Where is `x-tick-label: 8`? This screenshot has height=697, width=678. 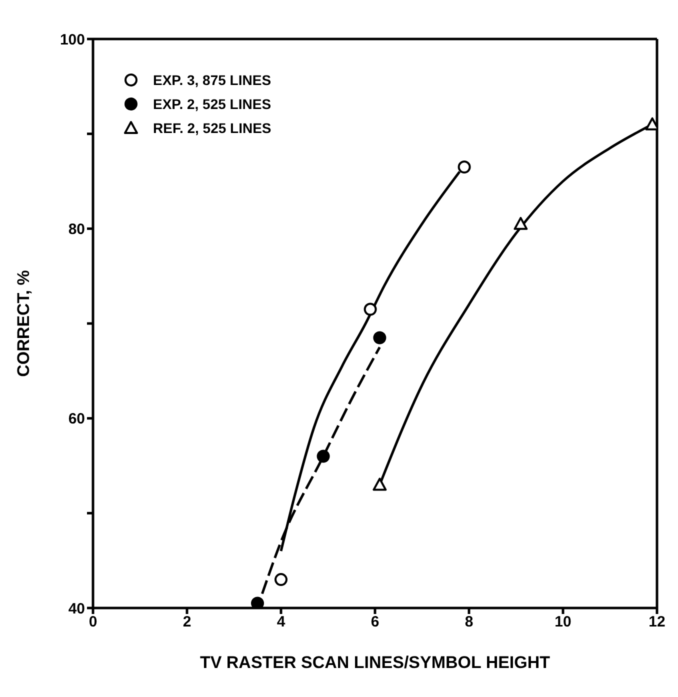
x-tick-label: 8 is located at coordinates (469, 622).